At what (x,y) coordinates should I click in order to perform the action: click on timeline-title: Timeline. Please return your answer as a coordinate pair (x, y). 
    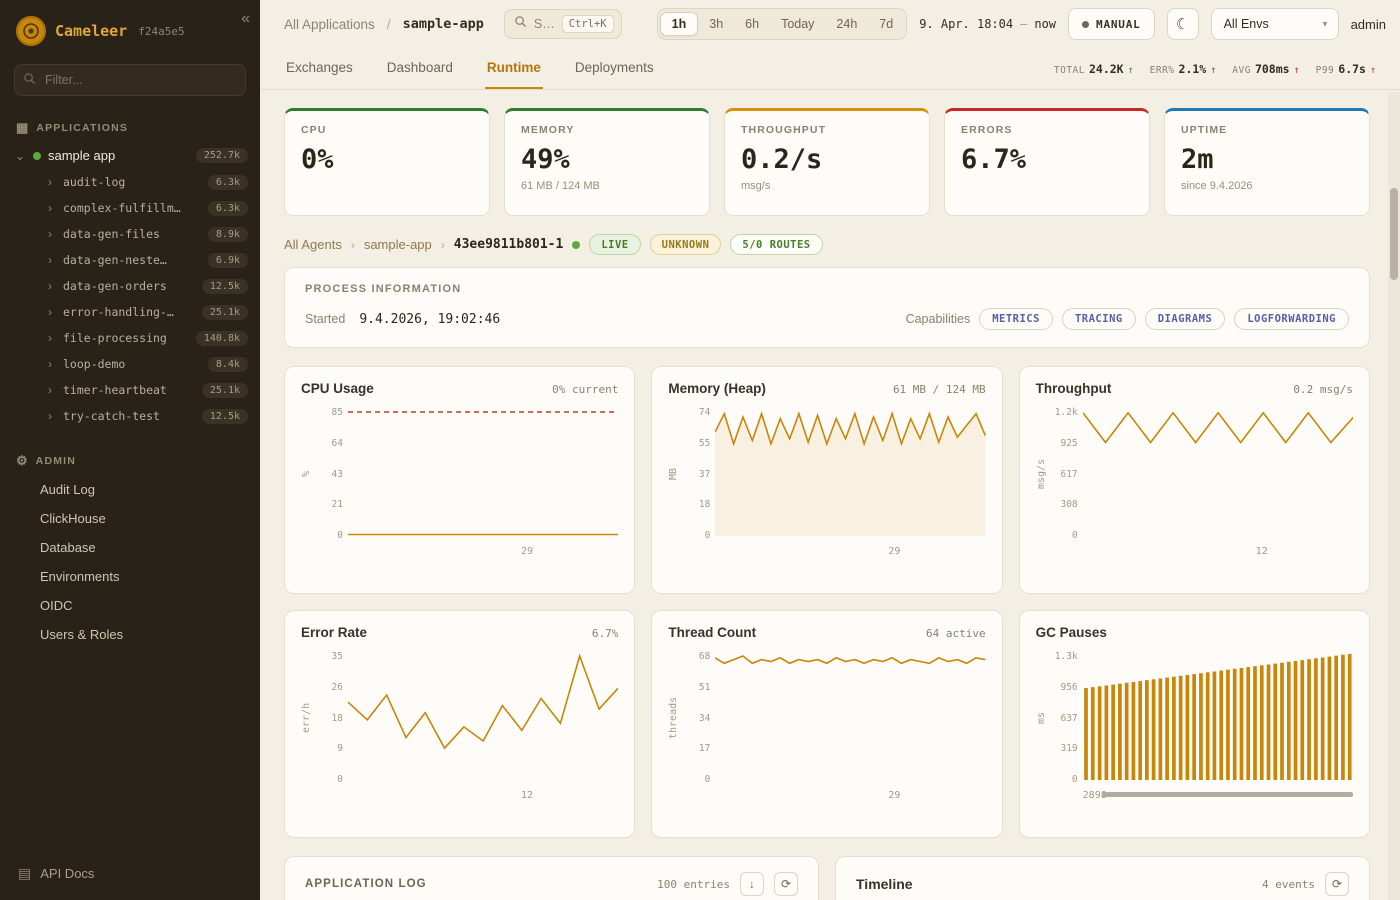
    Looking at the image, I should click on (884, 884).